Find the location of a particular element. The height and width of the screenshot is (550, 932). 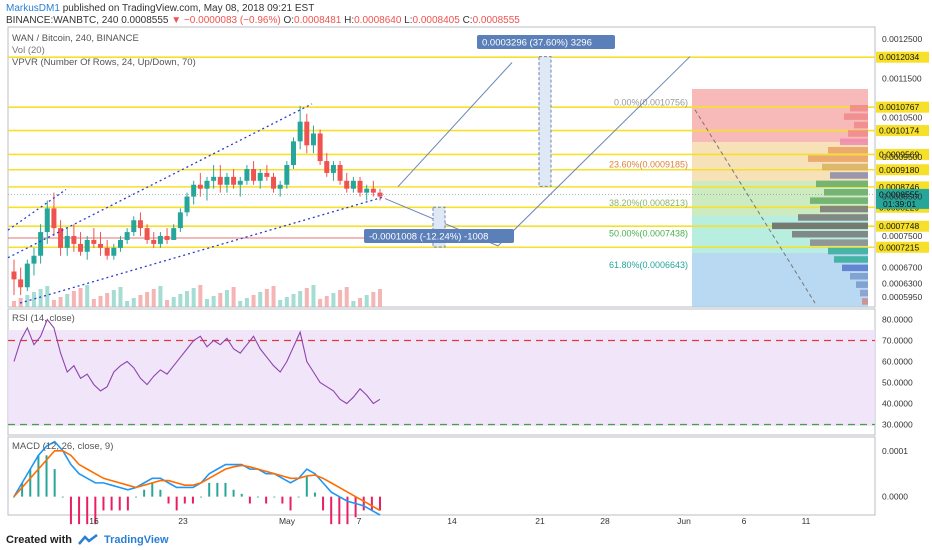

candles is located at coordinates (197, 200).